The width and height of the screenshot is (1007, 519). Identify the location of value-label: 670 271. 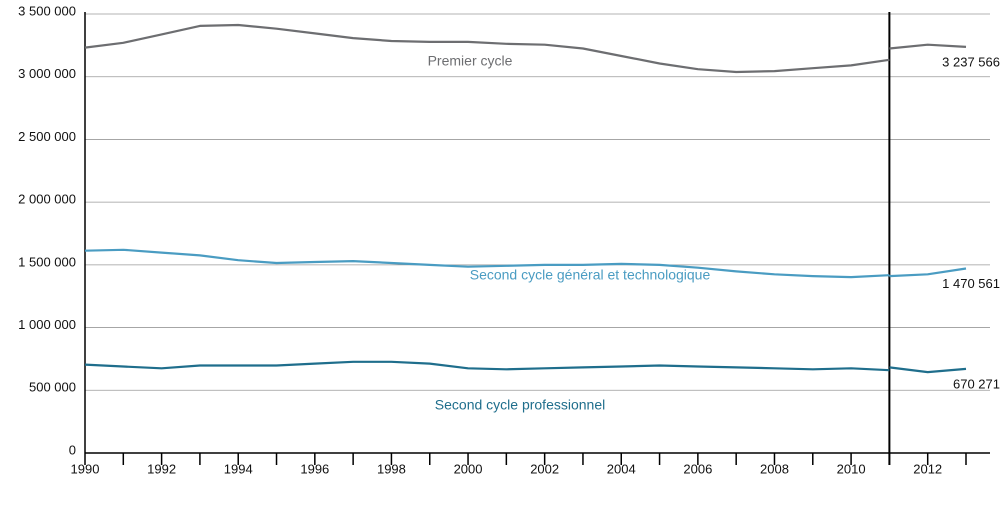
(976, 383).